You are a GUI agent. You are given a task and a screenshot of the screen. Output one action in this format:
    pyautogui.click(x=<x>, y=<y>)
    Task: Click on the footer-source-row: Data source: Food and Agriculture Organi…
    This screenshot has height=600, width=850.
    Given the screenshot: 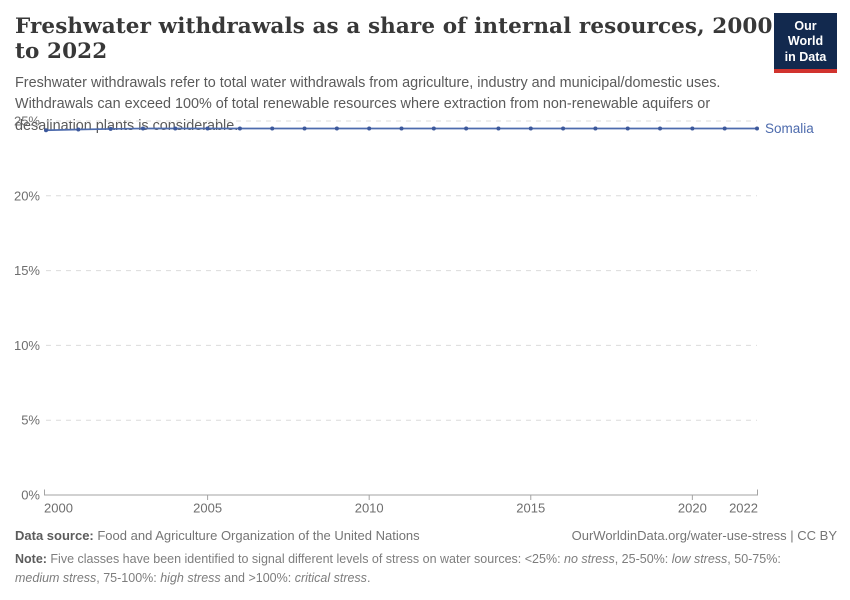 What is the action you would take?
    pyautogui.click(x=426, y=535)
    